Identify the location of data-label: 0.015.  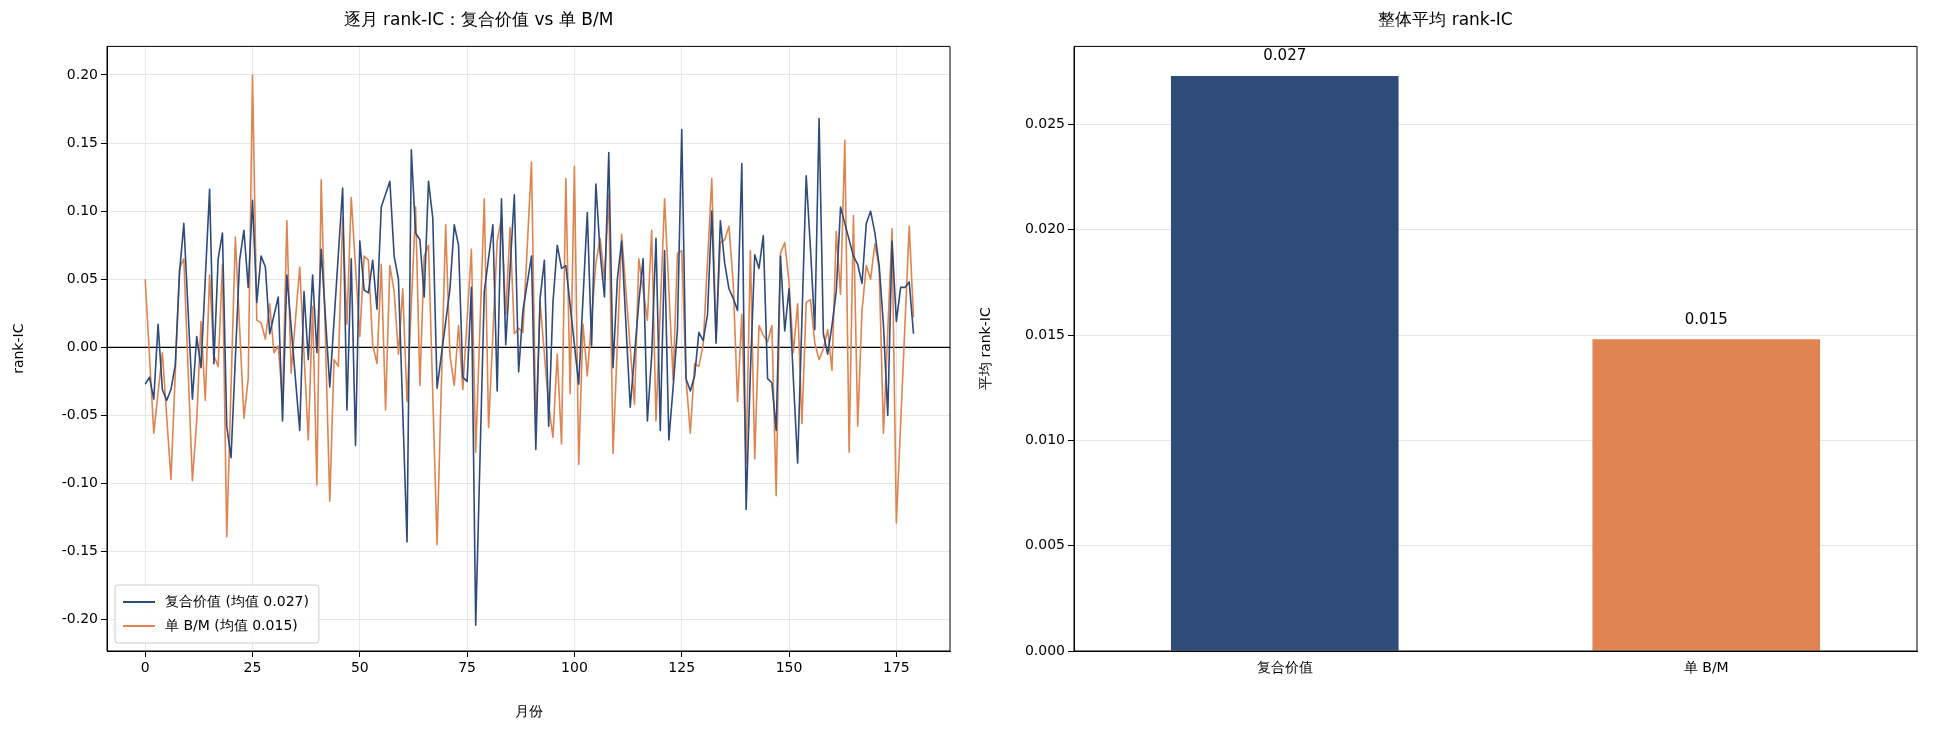
(1706, 318).